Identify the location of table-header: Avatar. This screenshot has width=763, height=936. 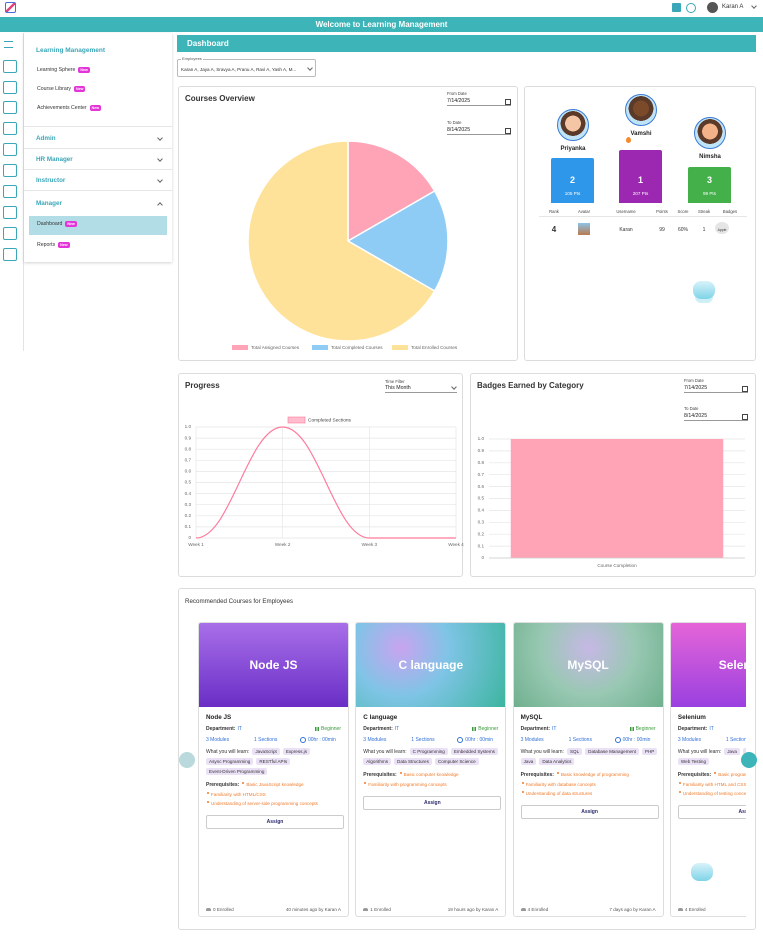
(584, 211).